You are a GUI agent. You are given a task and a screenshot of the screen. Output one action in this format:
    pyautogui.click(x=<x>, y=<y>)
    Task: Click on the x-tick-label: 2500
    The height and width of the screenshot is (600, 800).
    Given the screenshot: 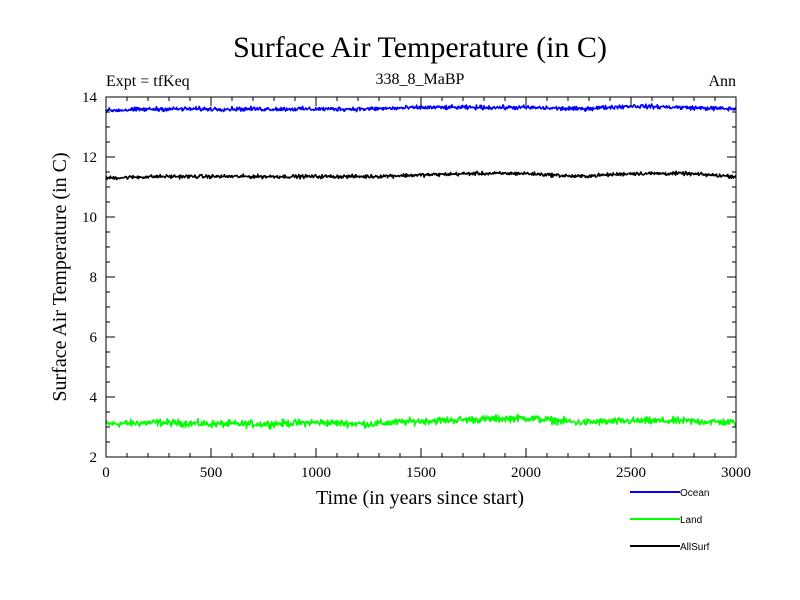 What is the action you would take?
    pyautogui.click(x=631, y=473)
    